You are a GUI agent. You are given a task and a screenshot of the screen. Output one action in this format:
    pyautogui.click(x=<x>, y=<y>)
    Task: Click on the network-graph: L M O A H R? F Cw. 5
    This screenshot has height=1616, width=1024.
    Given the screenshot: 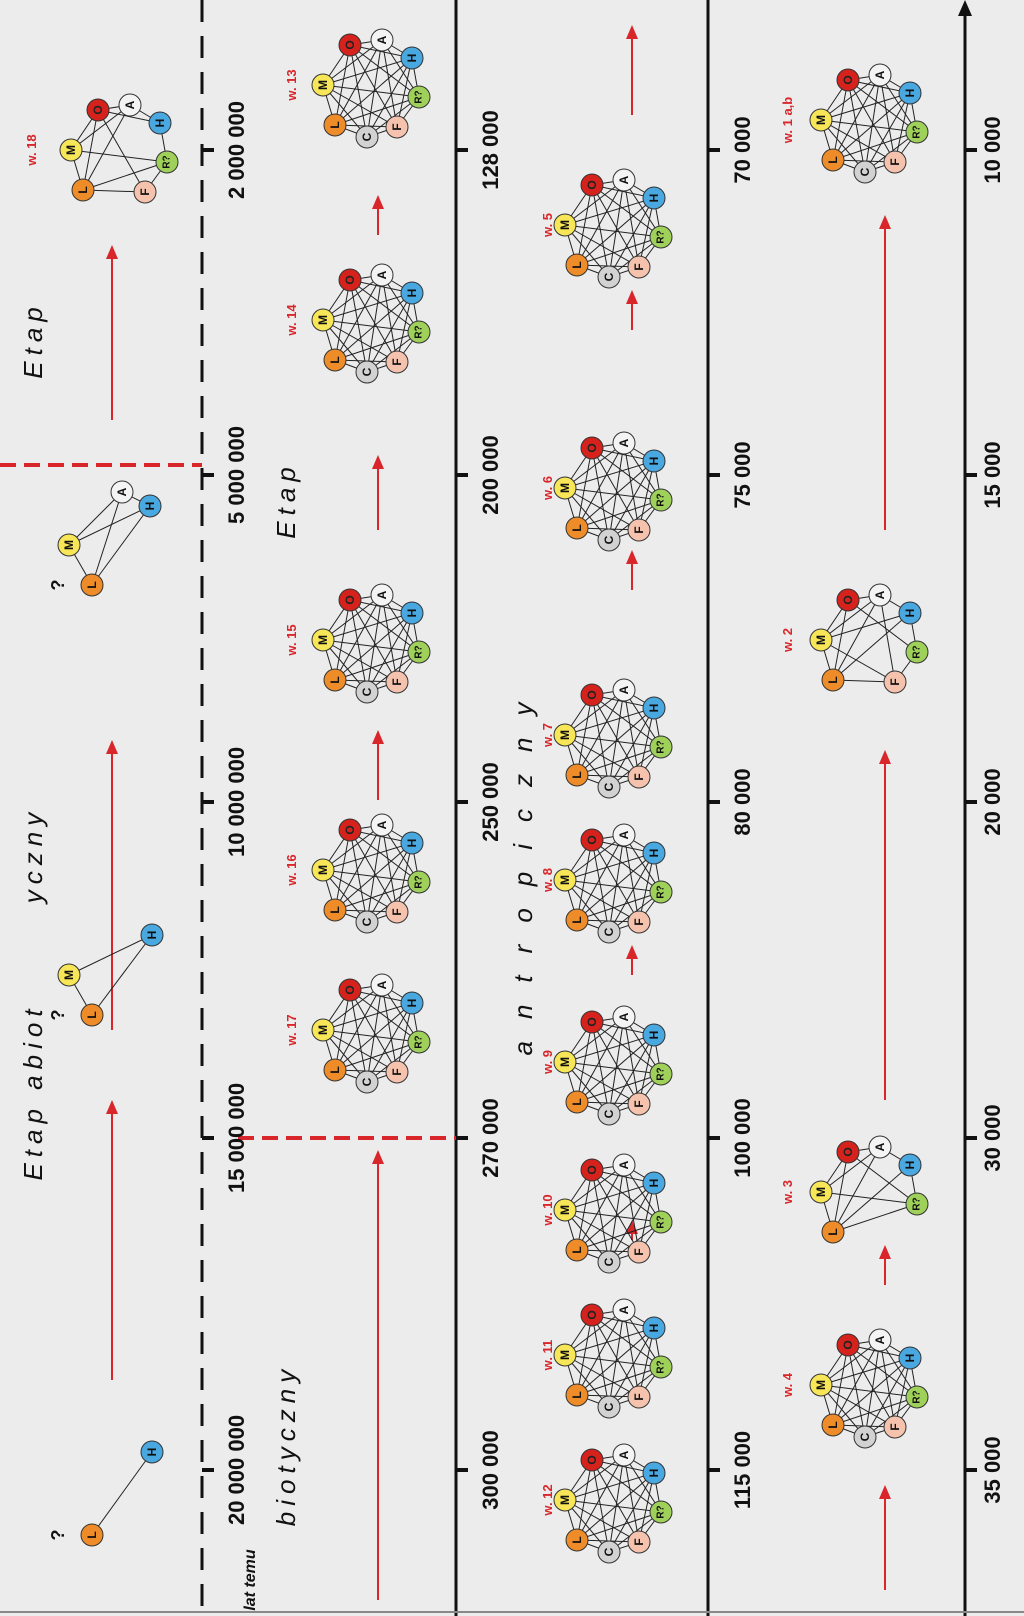 What is the action you would take?
    pyautogui.click(x=606, y=228)
    